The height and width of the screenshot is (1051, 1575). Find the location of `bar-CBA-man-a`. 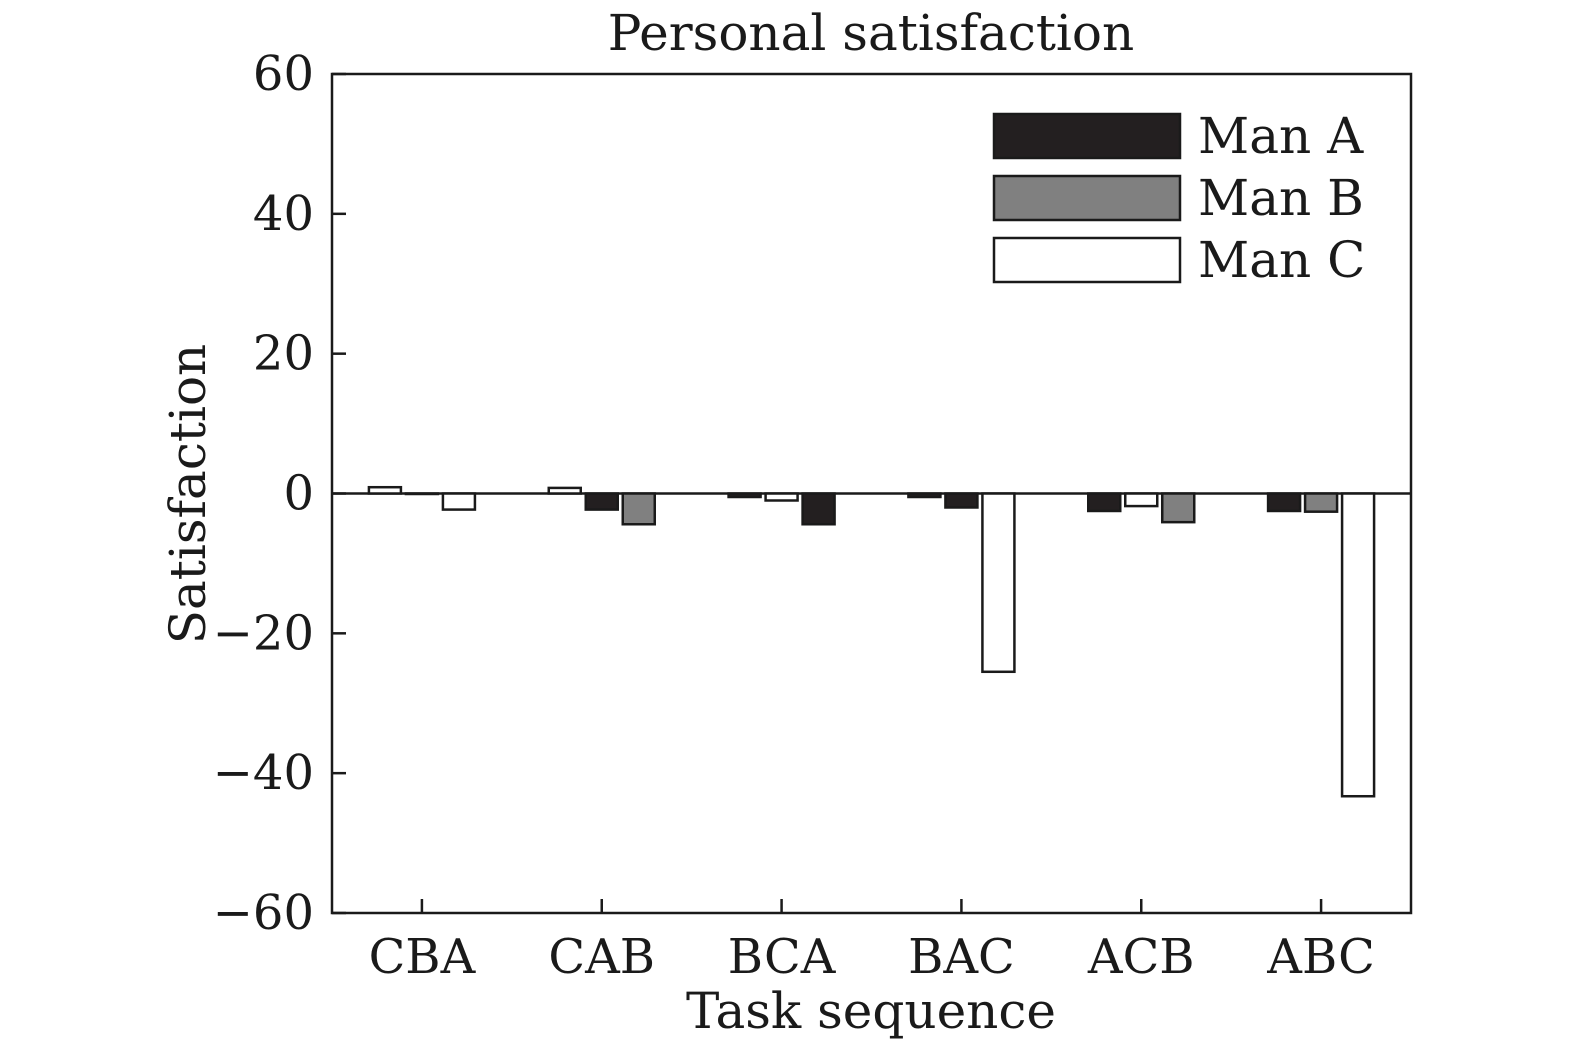

bar-CBA-man-a is located at coordinates (422, 494).